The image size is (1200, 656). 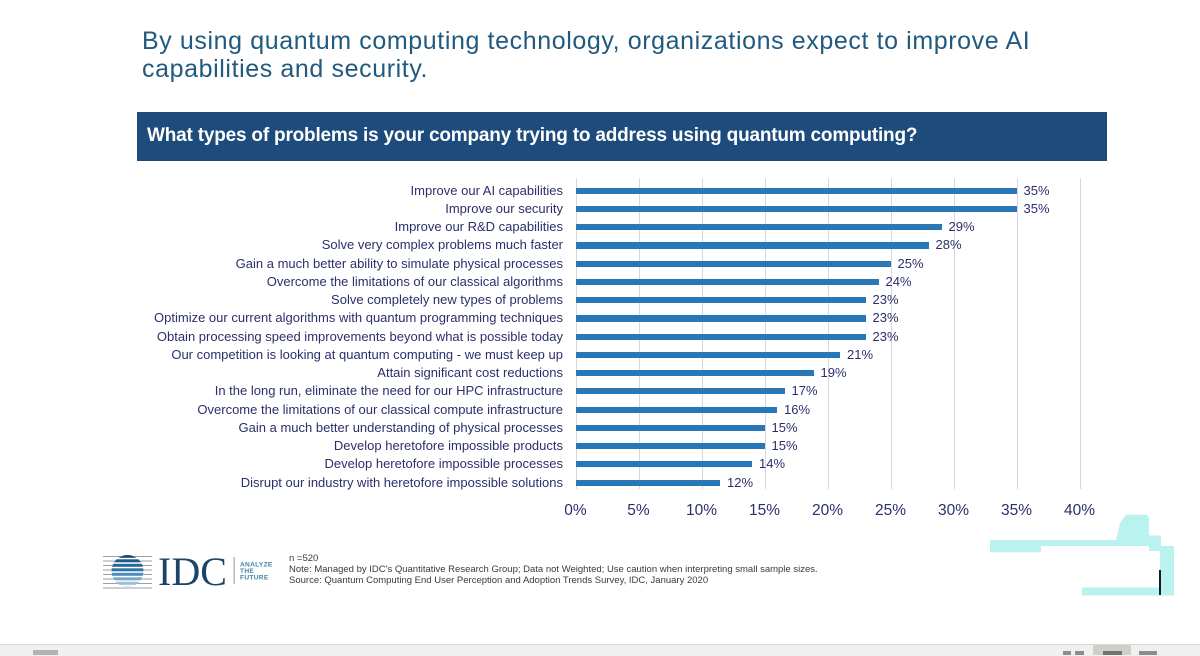 I want to click on svg-text: FUTURE, so click(x=254, y=578).